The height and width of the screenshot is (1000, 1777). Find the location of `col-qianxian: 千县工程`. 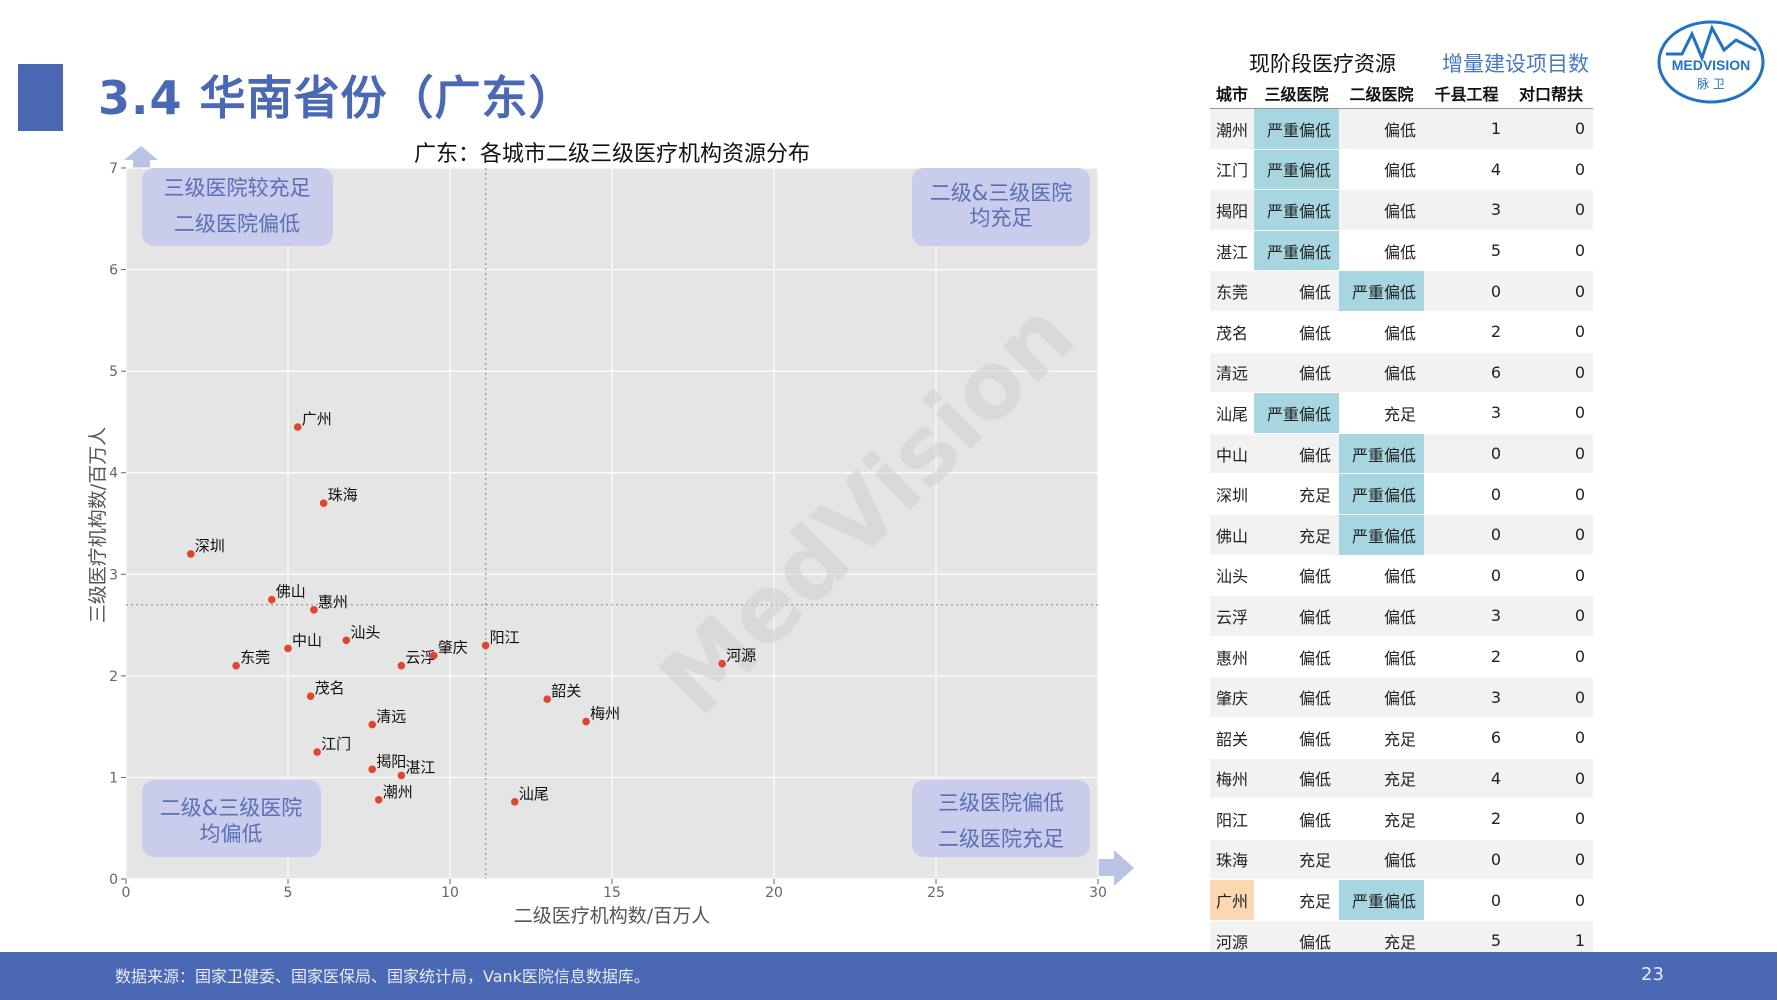

col-qianxian: 千县工程 is located at coordinates (1466, 93).